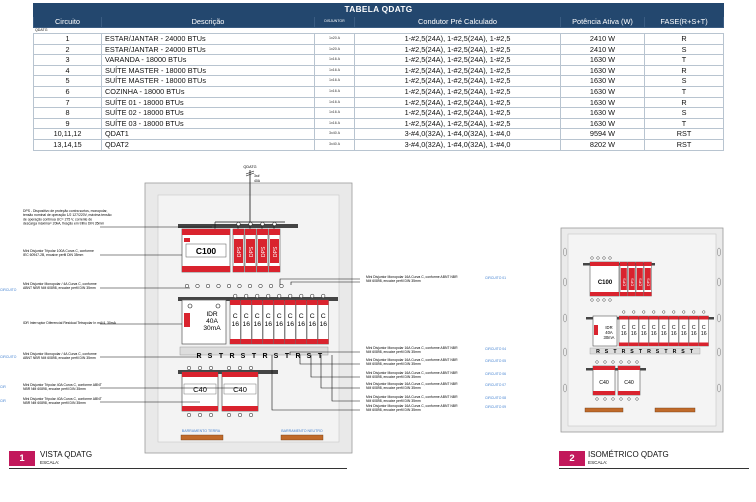 The width and height of the screenshot is (756, 502). Describe the element at coordinates (608, 327) in the screenshot. I see `iso-idr-label-1: IDR` at that location.